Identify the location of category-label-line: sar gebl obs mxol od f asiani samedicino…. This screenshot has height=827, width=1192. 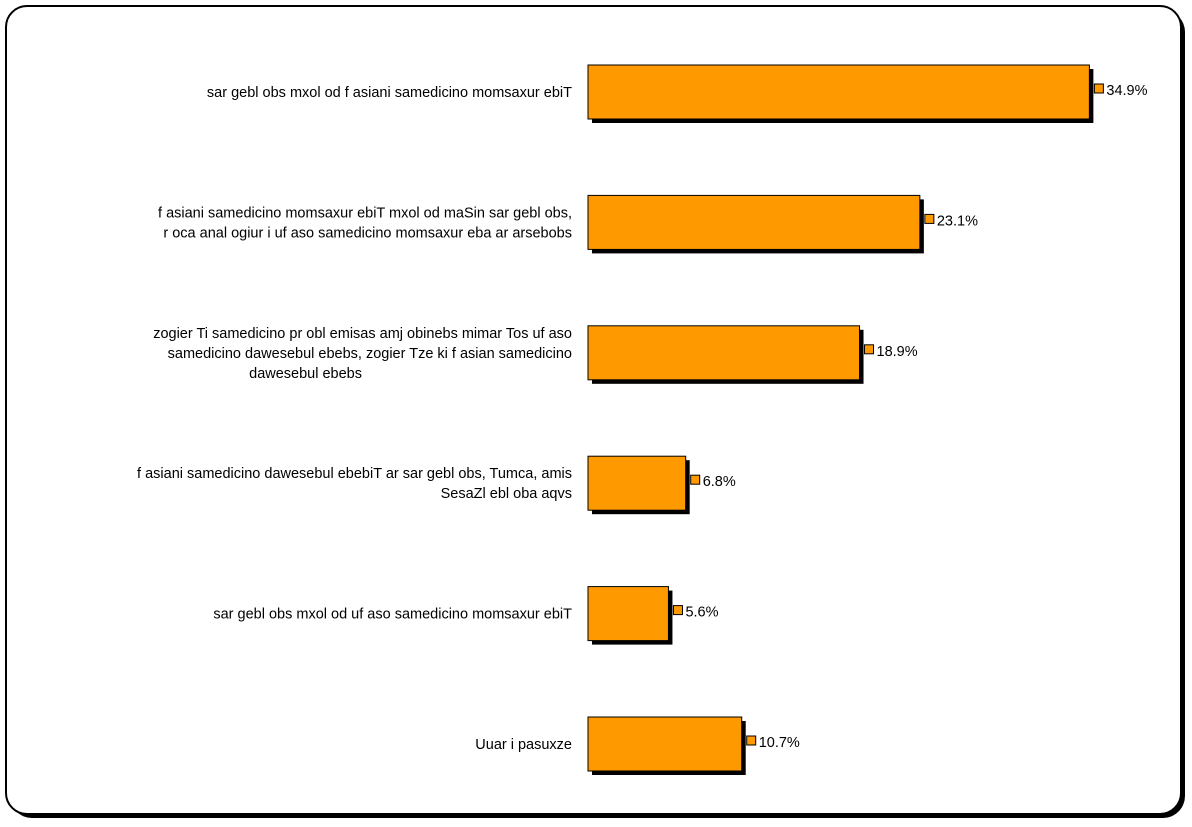
(389, 93).